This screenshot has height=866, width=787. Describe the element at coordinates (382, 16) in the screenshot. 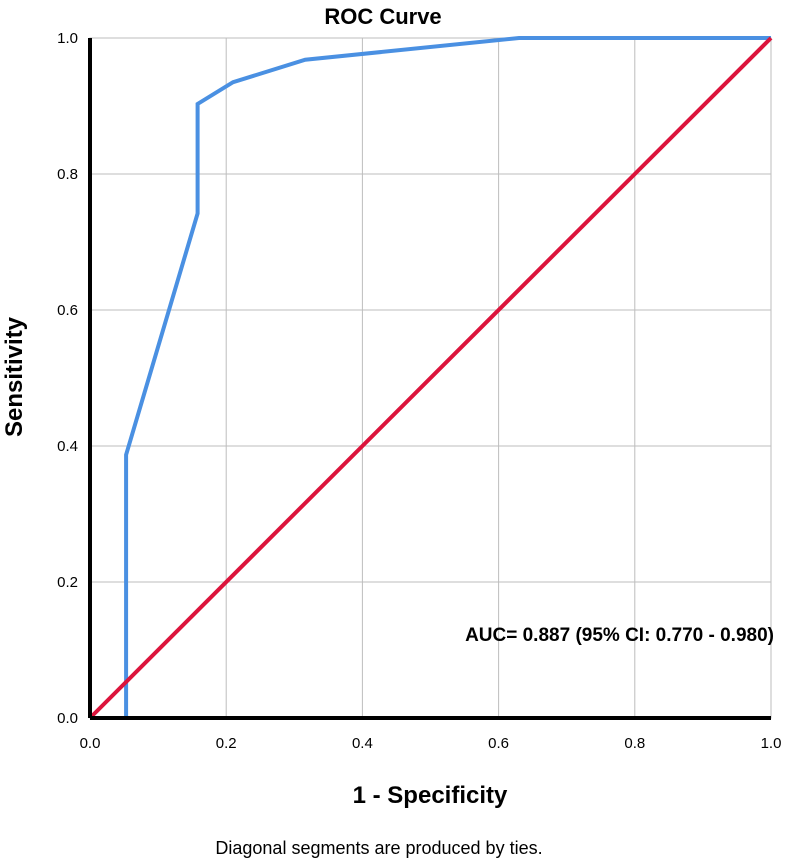

I see `chart-title: ROC Curve` at that location.